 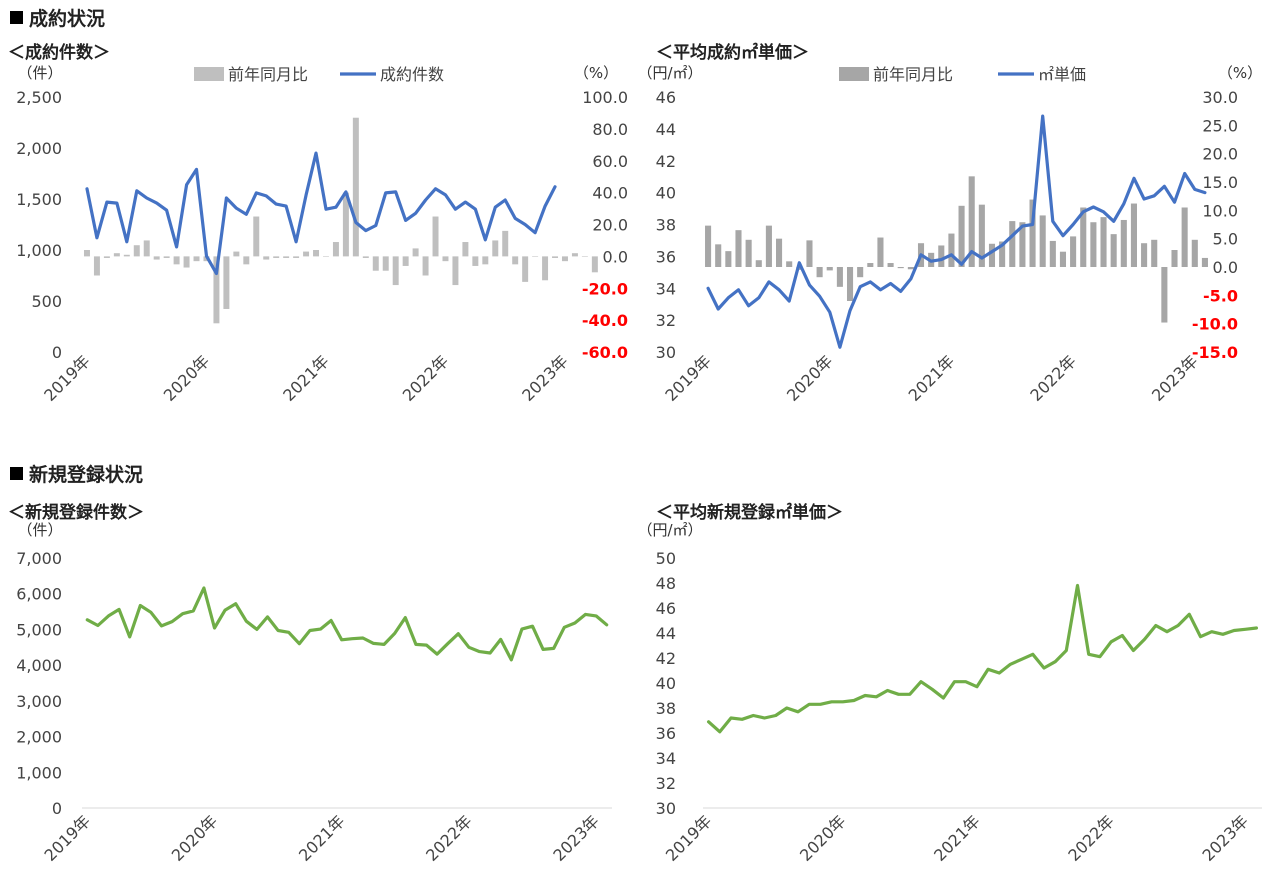 I want to click on y-tick-label: 500, so click(x=46, y=301).